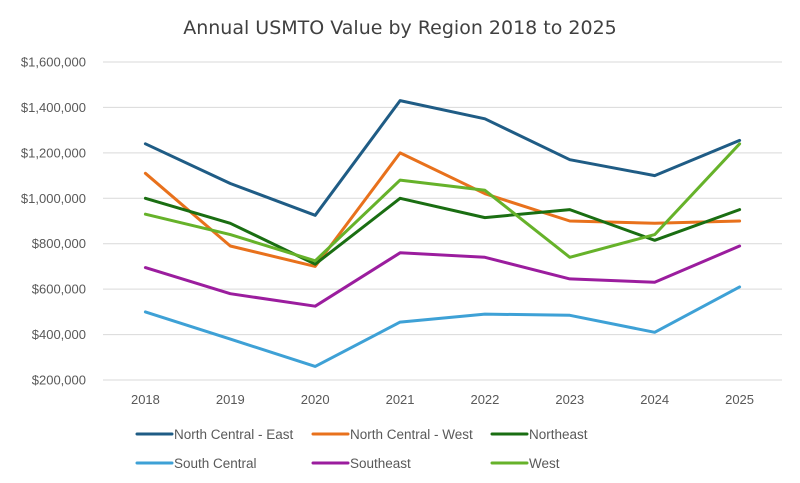  Describe the element at coordinates (558, 434) in the screenshot. I see `legend-label: Northeast` at that location.